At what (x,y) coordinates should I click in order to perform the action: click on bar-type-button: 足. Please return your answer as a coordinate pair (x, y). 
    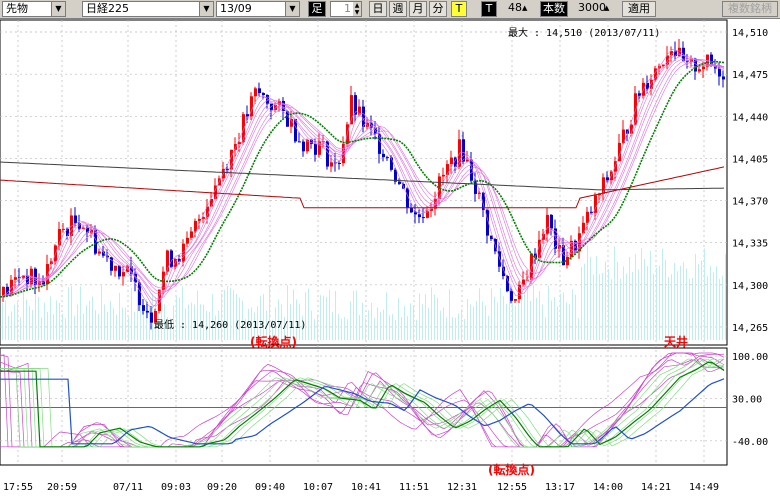
    Looking at the image, I should click on (317, 9).